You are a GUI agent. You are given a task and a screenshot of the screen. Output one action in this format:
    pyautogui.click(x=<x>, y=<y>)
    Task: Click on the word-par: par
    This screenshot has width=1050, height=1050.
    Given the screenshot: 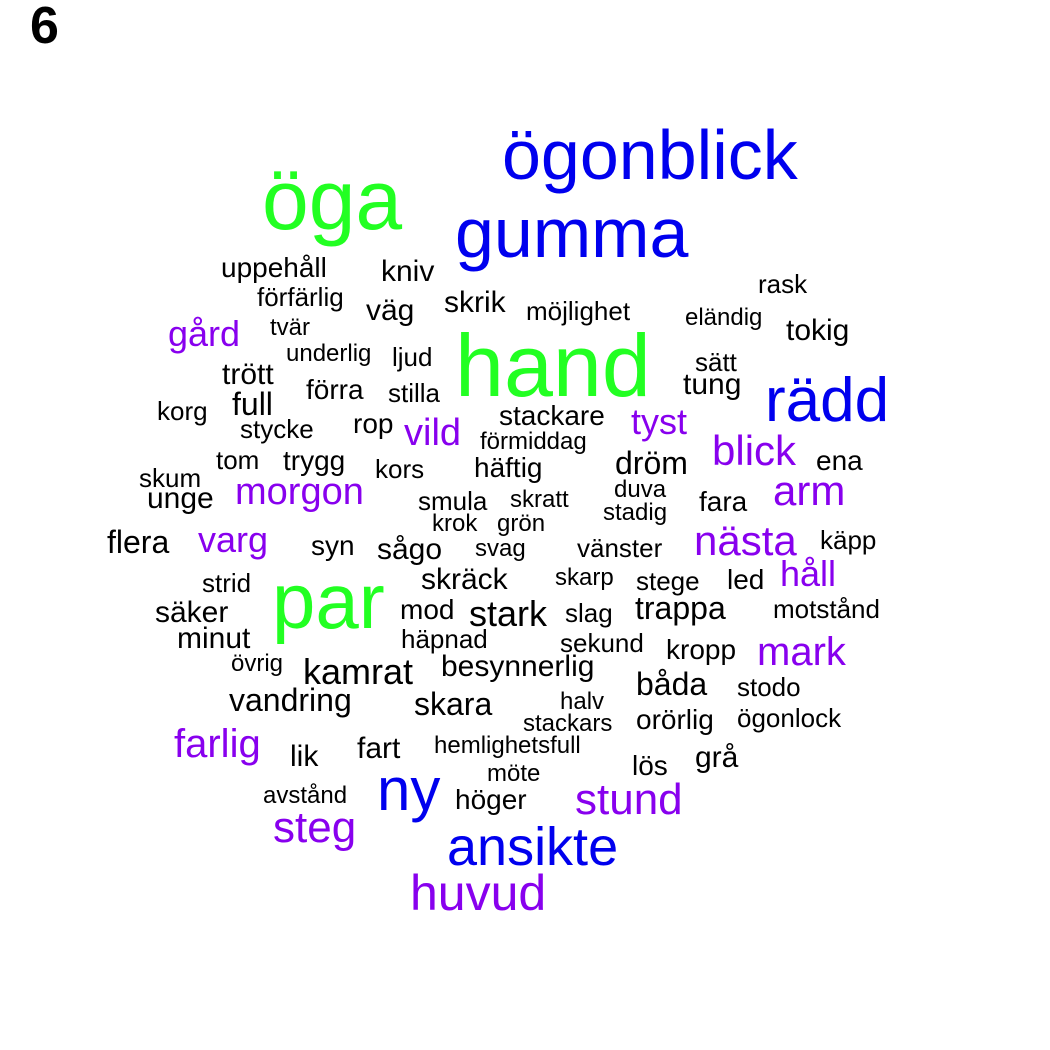 What is the action you would take?
    pyautogui.click(x=328, y=601)
    